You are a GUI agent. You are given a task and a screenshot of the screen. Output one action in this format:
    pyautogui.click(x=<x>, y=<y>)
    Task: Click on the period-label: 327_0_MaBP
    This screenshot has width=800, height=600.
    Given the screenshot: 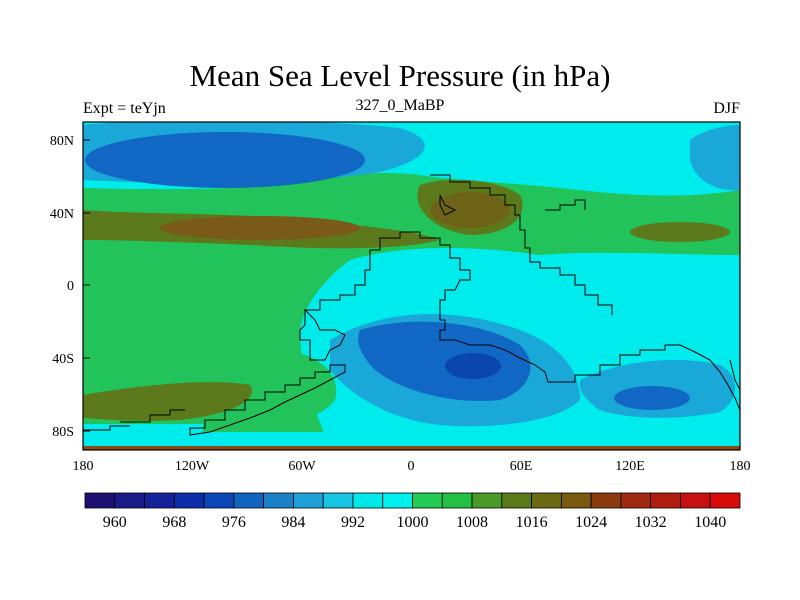 What is the action you would take?
    pyautogui.click(x=400, y=105)
    